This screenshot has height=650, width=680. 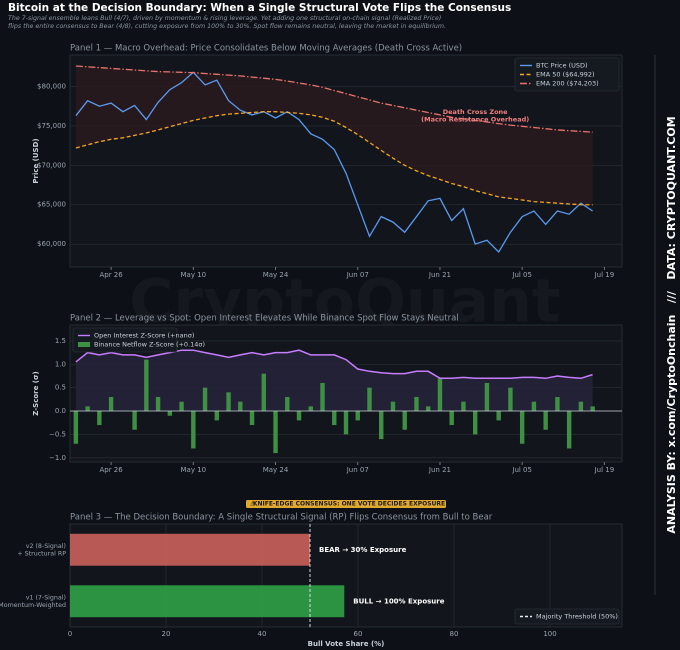 What do you see at coordinates (439, 275) in the screenshot?
I see `x-tick-label: Jun 21` at bounding box center [439, 275].